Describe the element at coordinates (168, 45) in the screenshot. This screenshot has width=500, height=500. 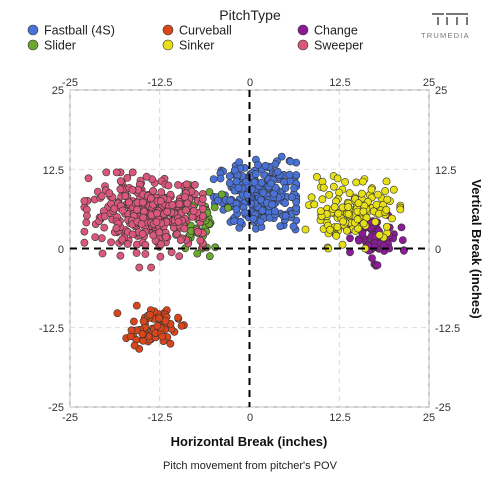
I see `legend-swatch-sinker` at that location.